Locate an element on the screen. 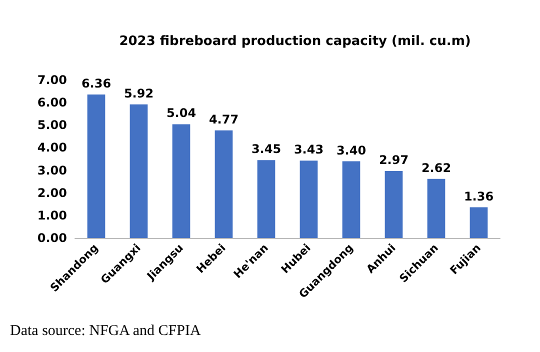 This screenshot has width=540, height=352. data-label: 2.97 is located at coordinates (393, 159).